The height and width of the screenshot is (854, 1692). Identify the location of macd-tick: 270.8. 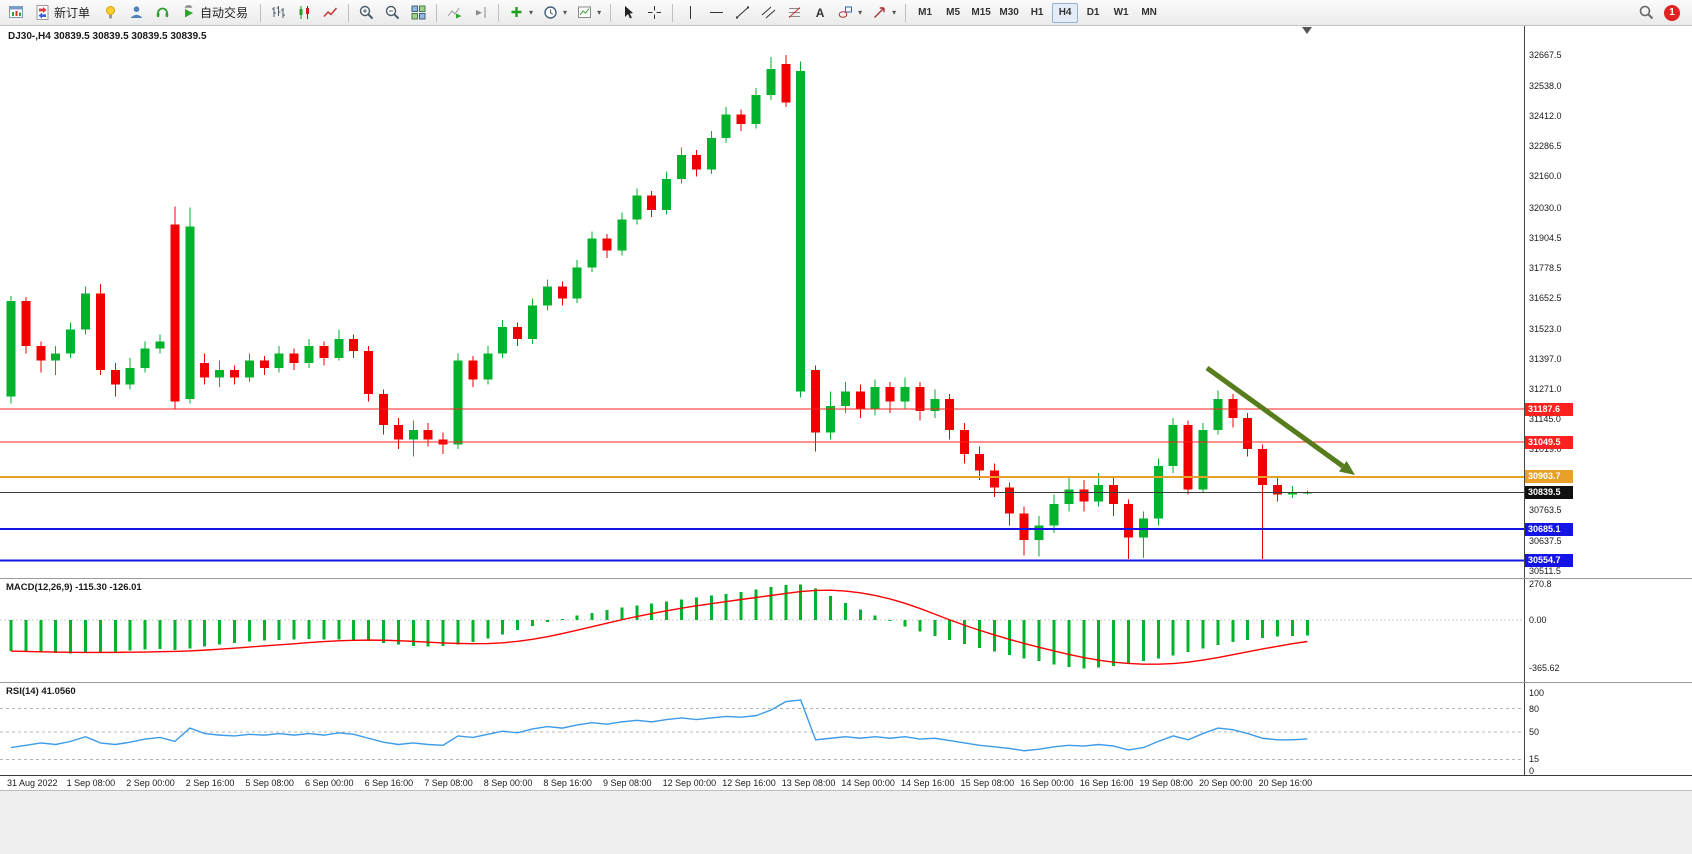
(1540, 584).